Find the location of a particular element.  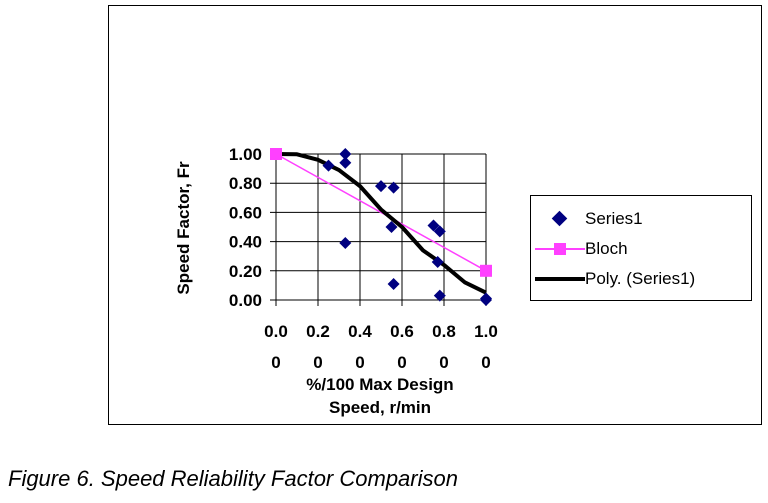

y-tick-label: 1.00 is located at coordinates (245, 154).